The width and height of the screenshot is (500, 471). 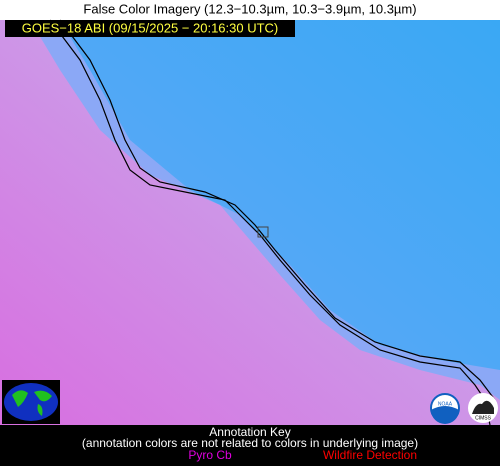 What do you see at coordinates (483, 418) in the screenshot?
I see `cimss-label: CIMSS` at bounding box center [483, 418].